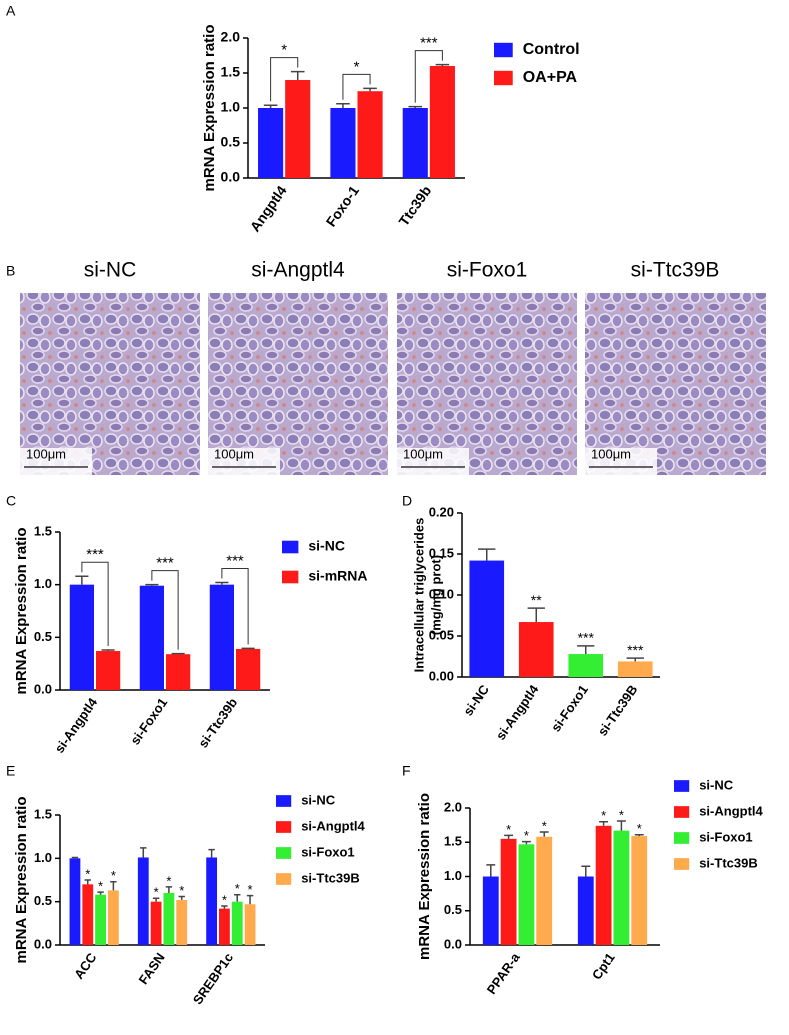  I want to click on x-tick-label: si-Angptl4, so click(517, 711).